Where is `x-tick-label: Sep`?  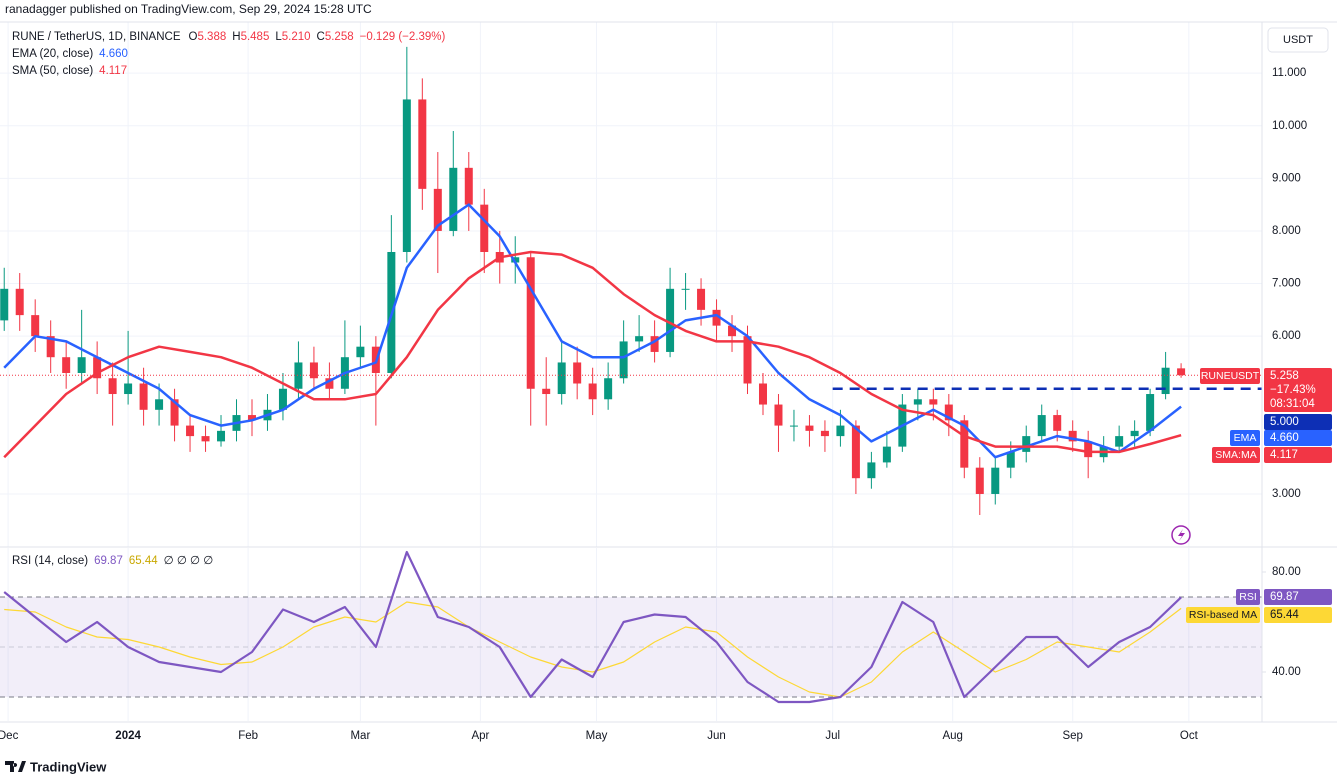
x-tick-label: Sep is located at coordinates (1072, 736).